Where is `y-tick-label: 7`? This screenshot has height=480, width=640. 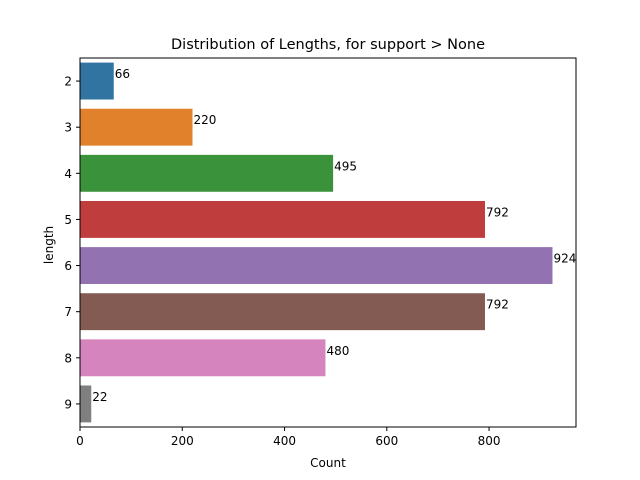
y-tick-label: 7 is located at coordinates (68, 312).